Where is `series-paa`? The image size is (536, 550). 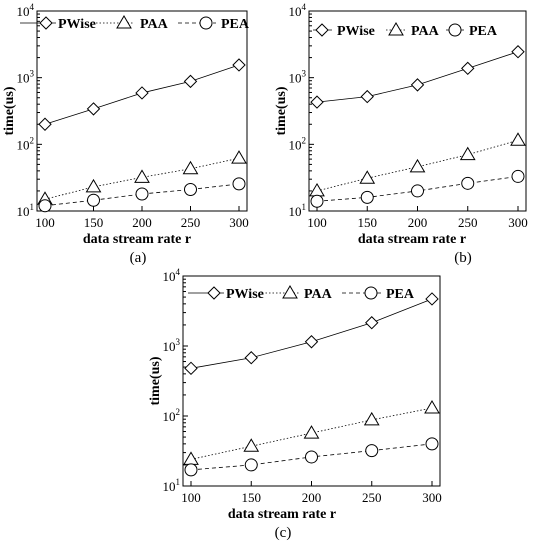 series-paa is located at coordinates (311, 432).